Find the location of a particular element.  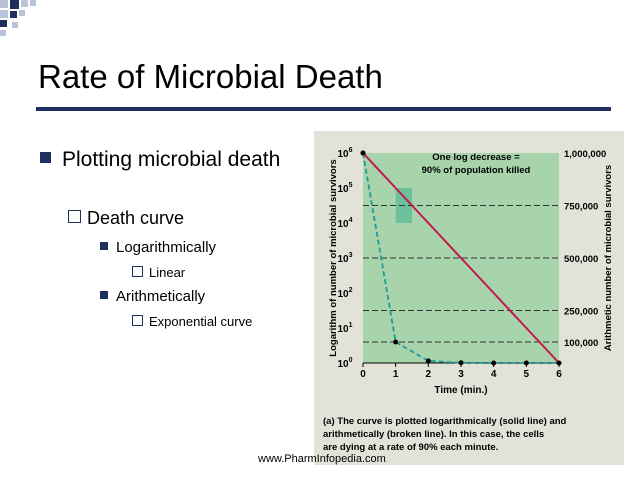

bullet-text: Exponential curve is located at coordinates (201, 321).